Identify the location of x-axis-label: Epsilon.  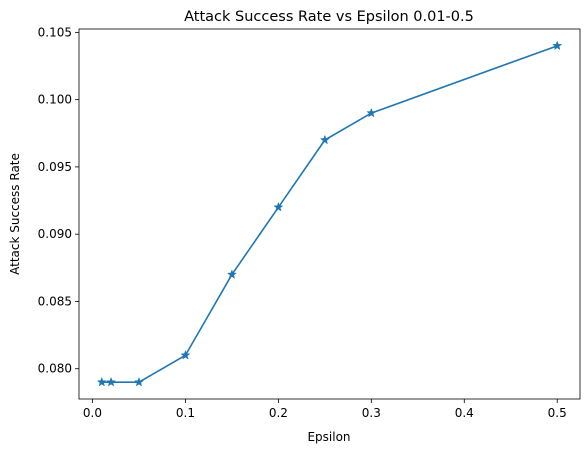
(328, 437).